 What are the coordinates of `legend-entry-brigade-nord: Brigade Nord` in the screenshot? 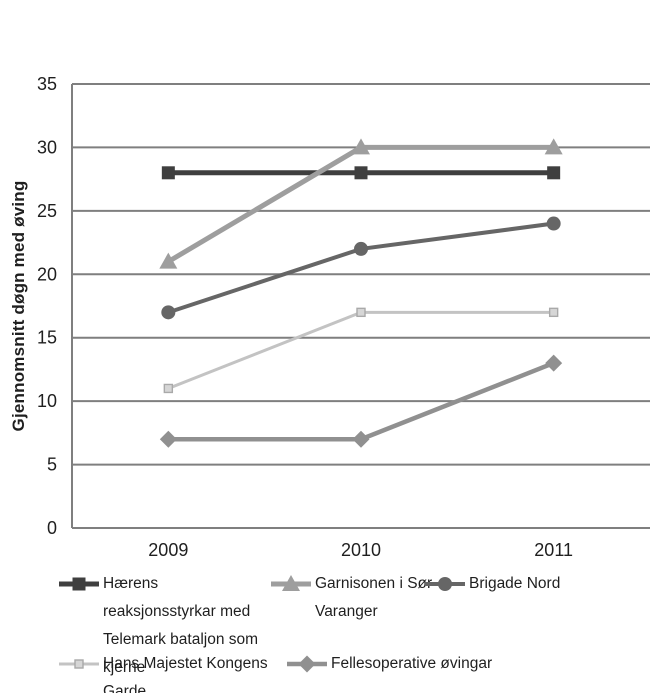 It's located at (526, 584).